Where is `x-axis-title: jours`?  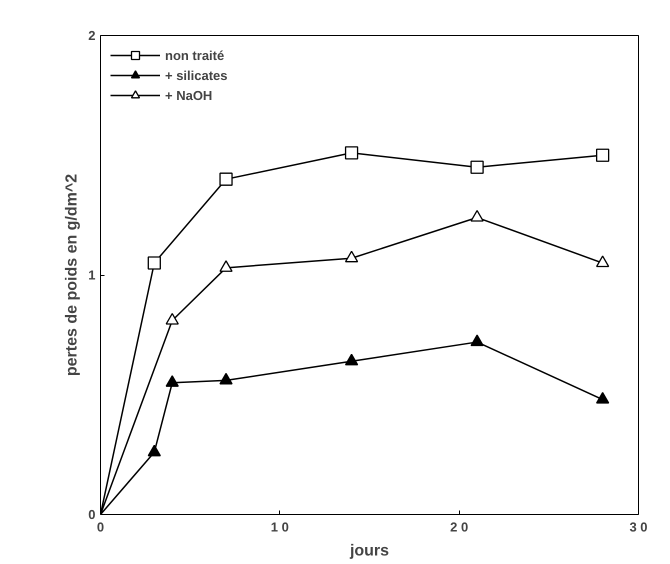 x-axis-title: jours is located at coordinates (369, 551).